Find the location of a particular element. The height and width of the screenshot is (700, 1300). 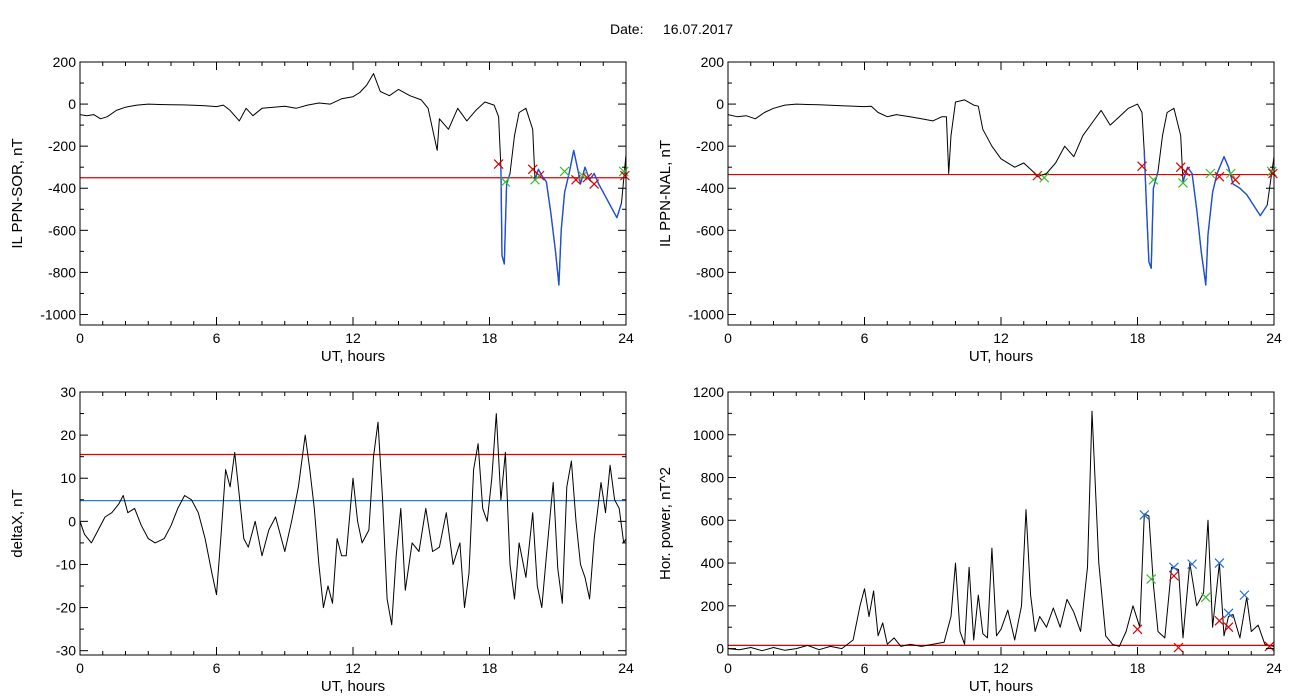

y-tick-label: -20 is located at coordinates (66, 608).